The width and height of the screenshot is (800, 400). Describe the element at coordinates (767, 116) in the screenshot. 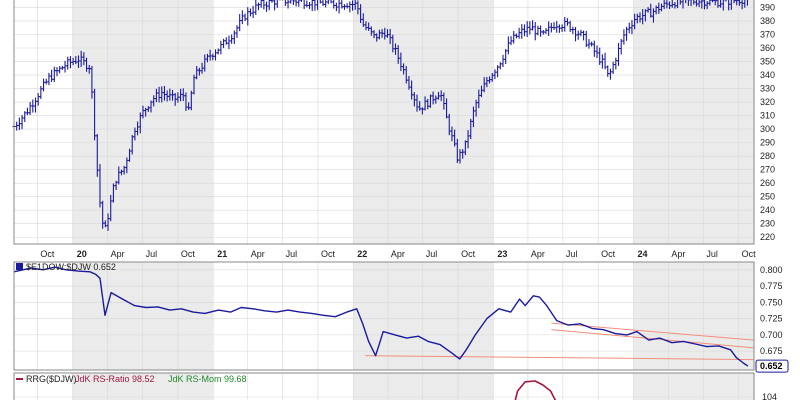

I see `price-ytick-label: 310` at that location.